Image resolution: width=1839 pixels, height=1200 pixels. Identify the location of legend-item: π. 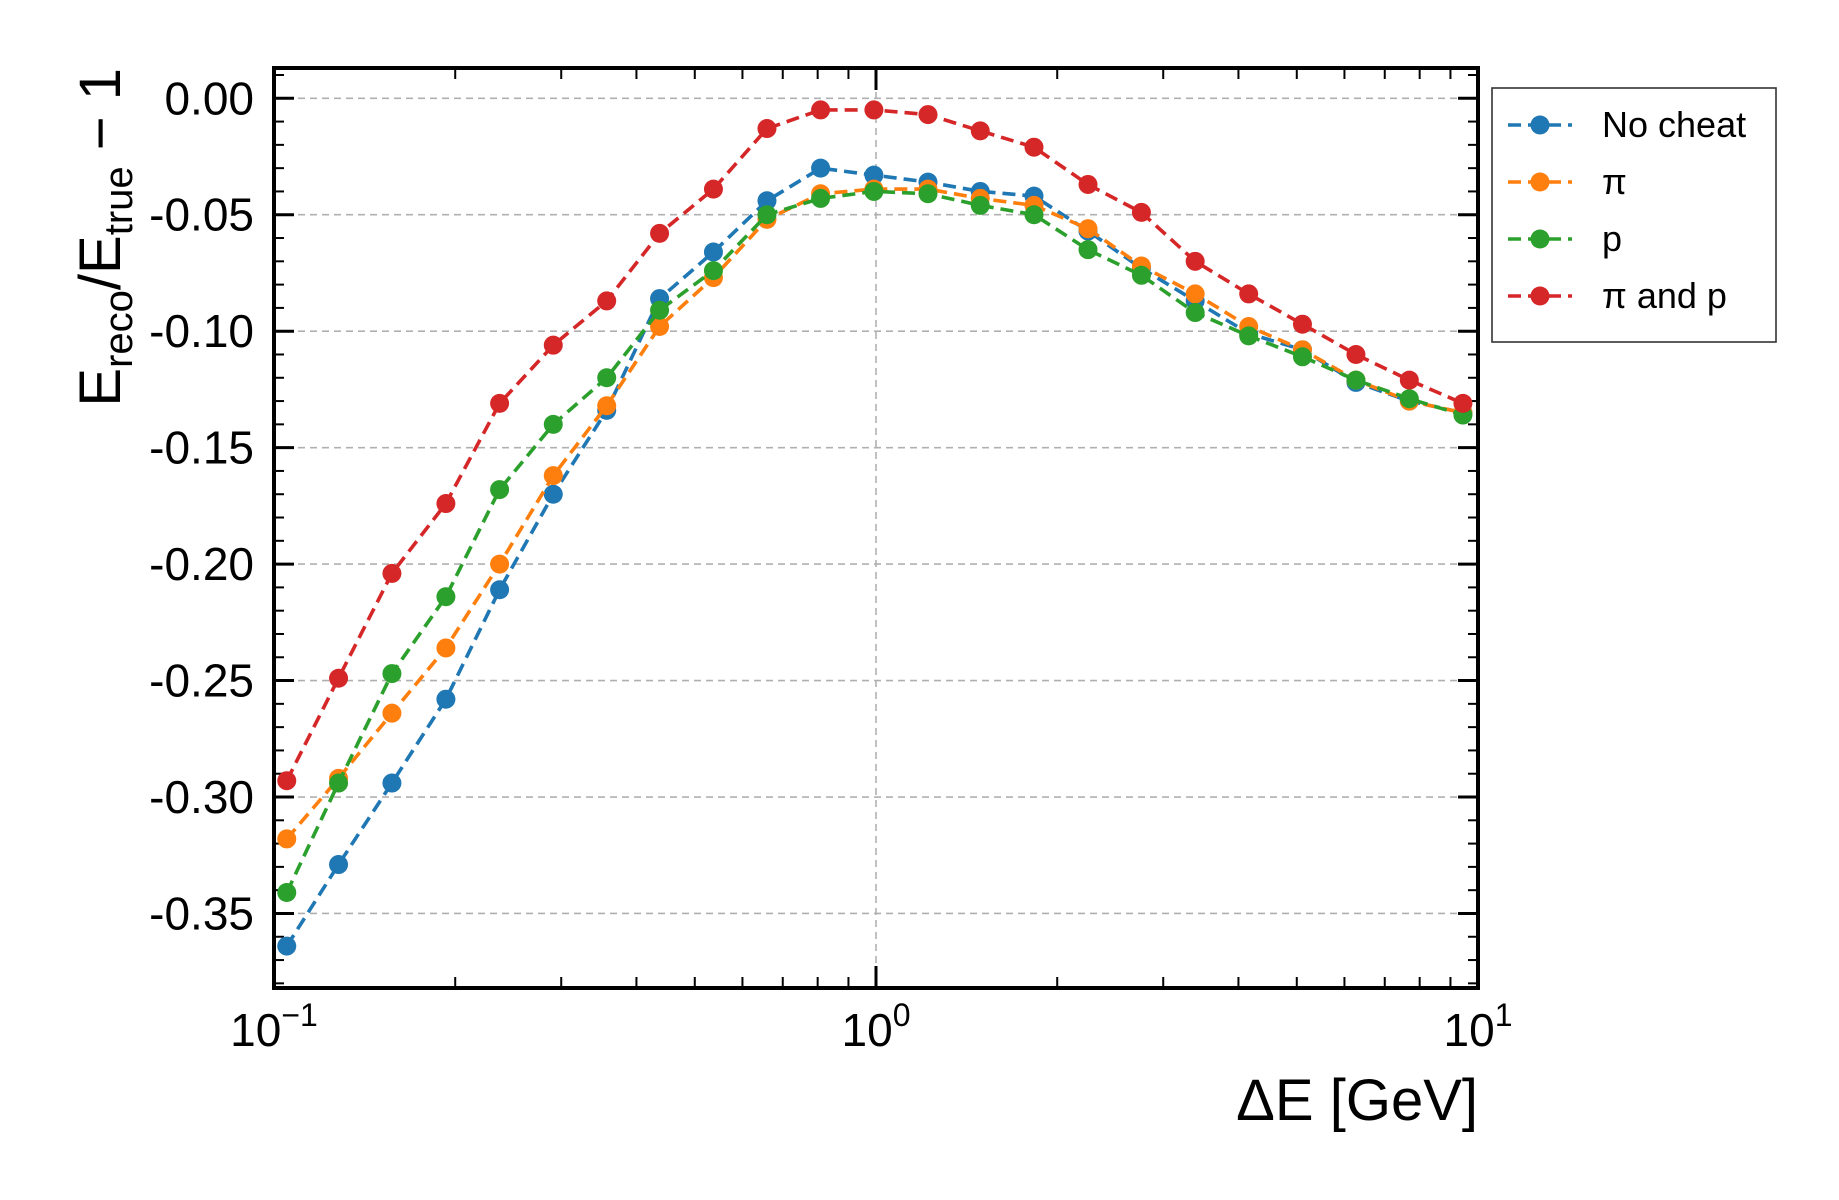
(1567, 181).